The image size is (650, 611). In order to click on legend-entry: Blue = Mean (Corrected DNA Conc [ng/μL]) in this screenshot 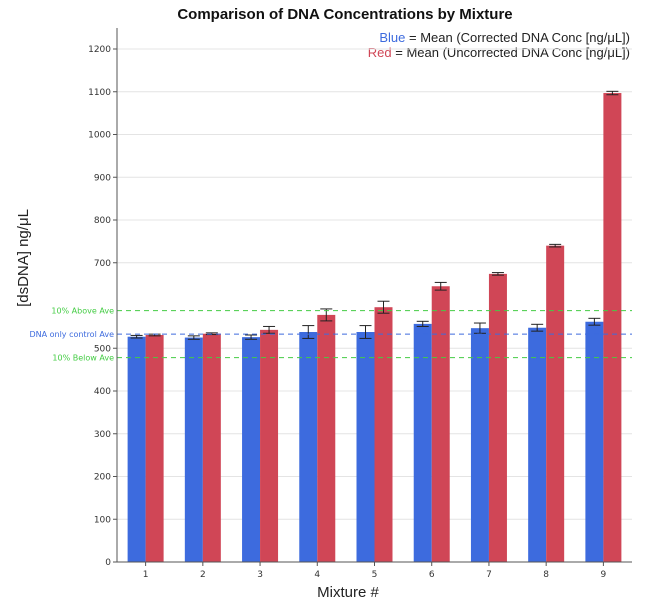, I will do `click(504, 37)`.